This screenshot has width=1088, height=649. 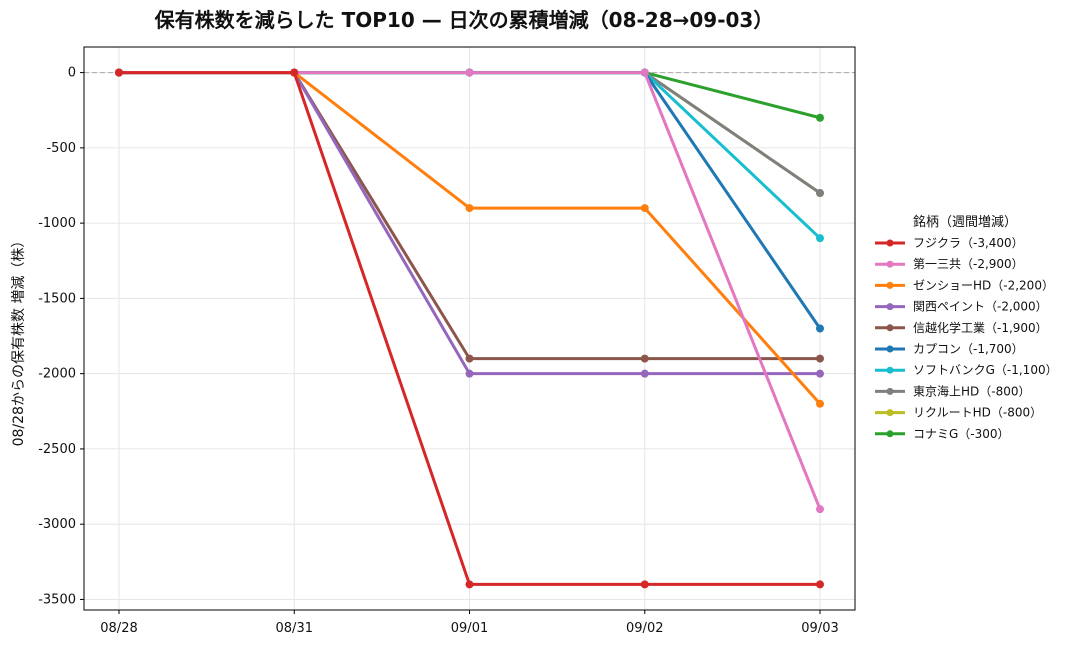 I want to click on legend-label: コナミG（-300）, so click(x=961, y=434).